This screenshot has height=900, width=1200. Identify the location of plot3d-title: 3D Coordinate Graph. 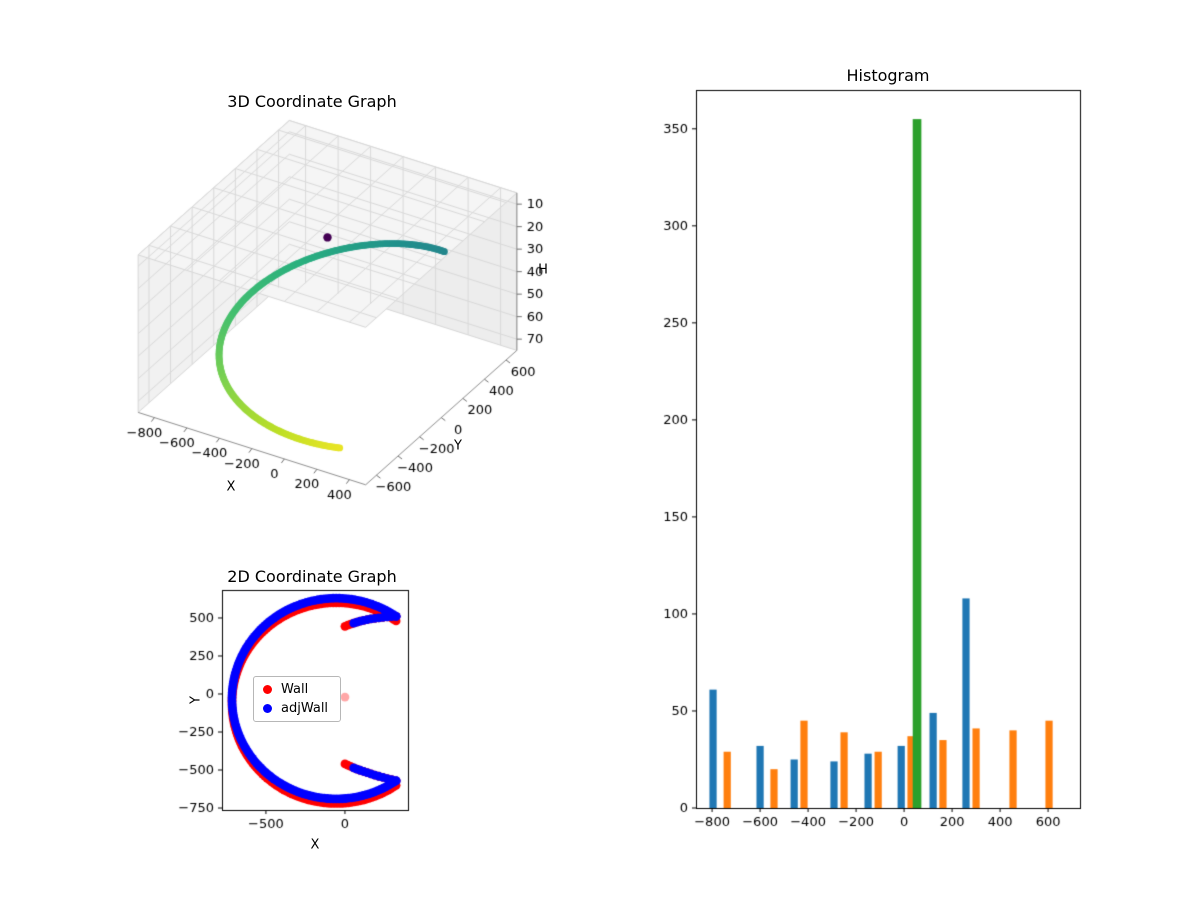
(312, 101).